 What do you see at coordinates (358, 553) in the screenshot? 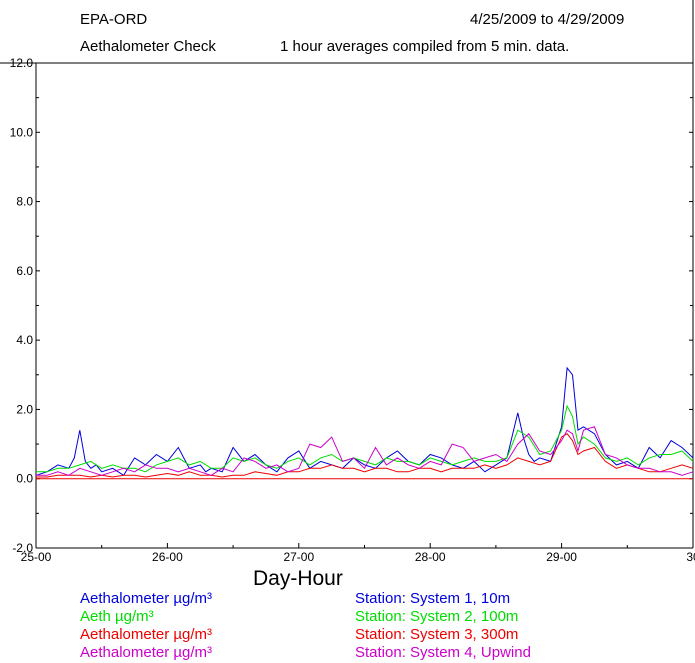
I see `x-axis: 25-00 26-00 27-00 28-00 29-00 30` at bounding box center [358, 553].